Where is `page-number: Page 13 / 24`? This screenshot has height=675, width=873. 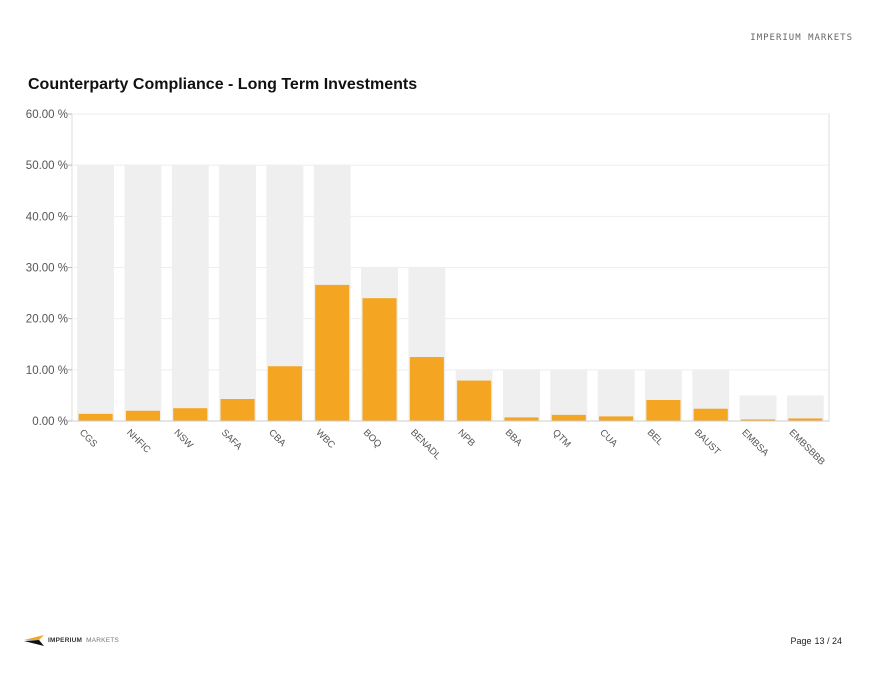
page-number: Page 13 / 24 is located at coordinates (816, 641).